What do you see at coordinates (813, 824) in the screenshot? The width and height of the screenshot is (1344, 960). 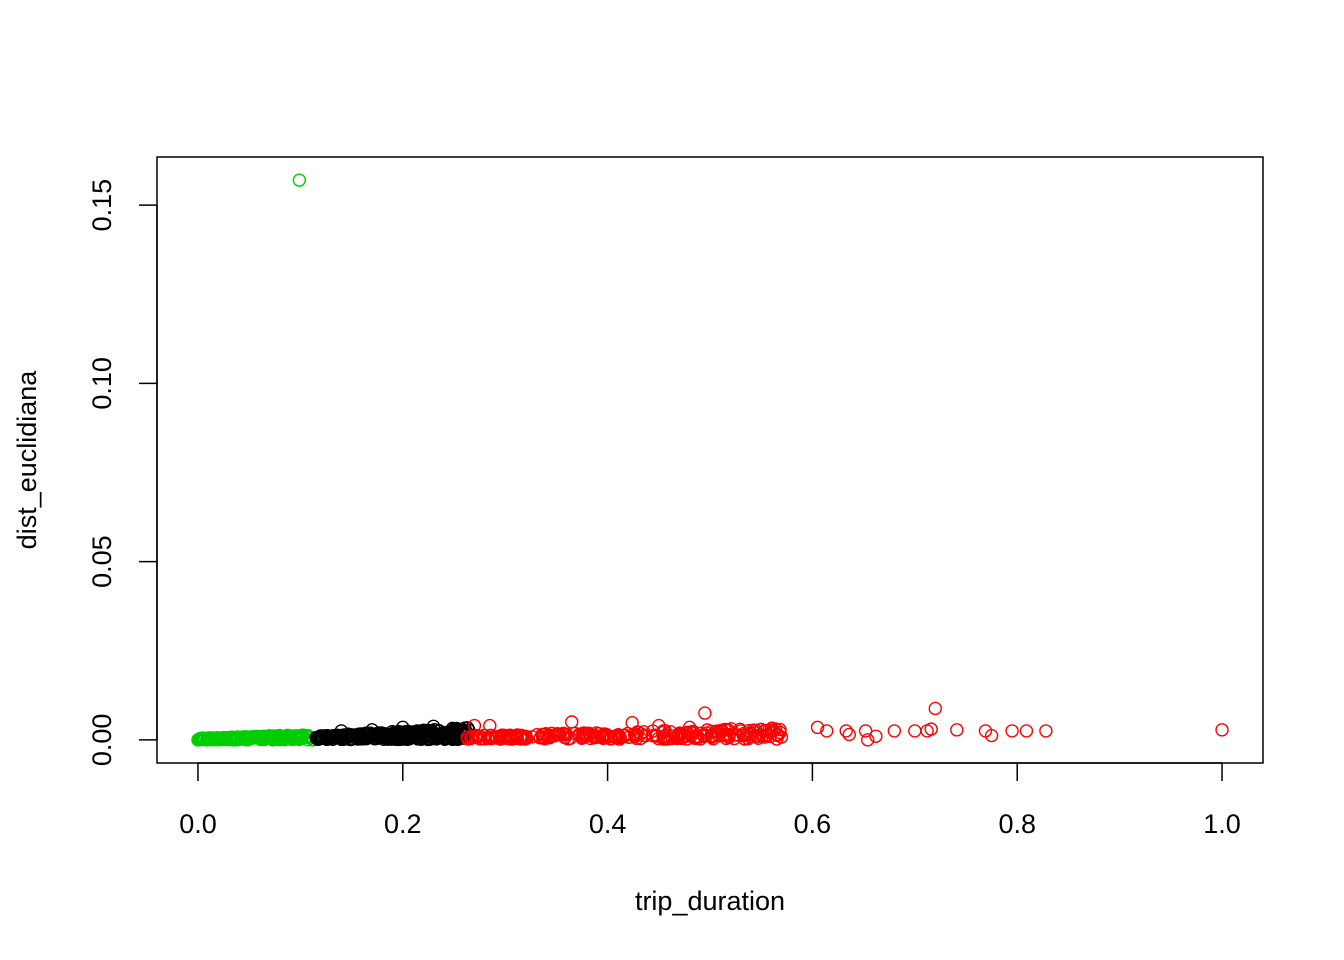 I see `x-tick-label: 0.6` at bounding box center [813, 824].